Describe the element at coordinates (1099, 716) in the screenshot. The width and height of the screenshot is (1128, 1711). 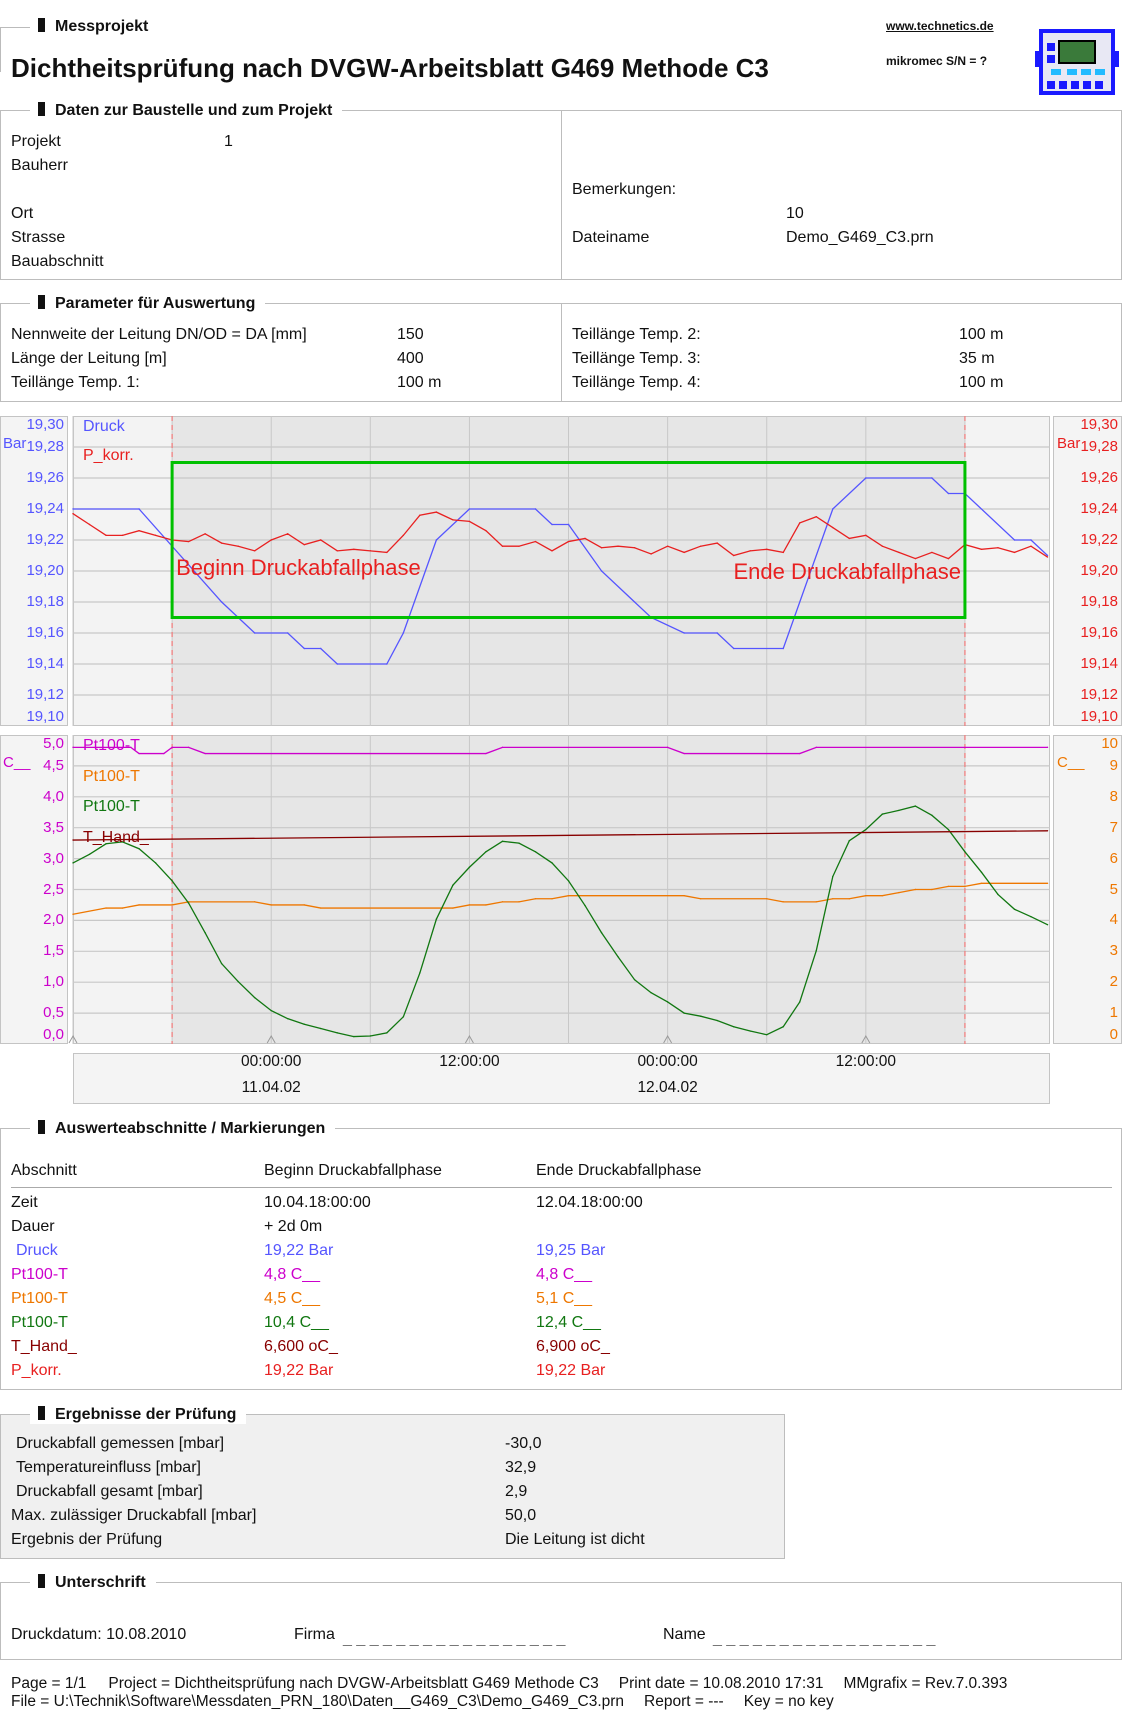
I see `right-axis-tick-label: 19,10` at that location.